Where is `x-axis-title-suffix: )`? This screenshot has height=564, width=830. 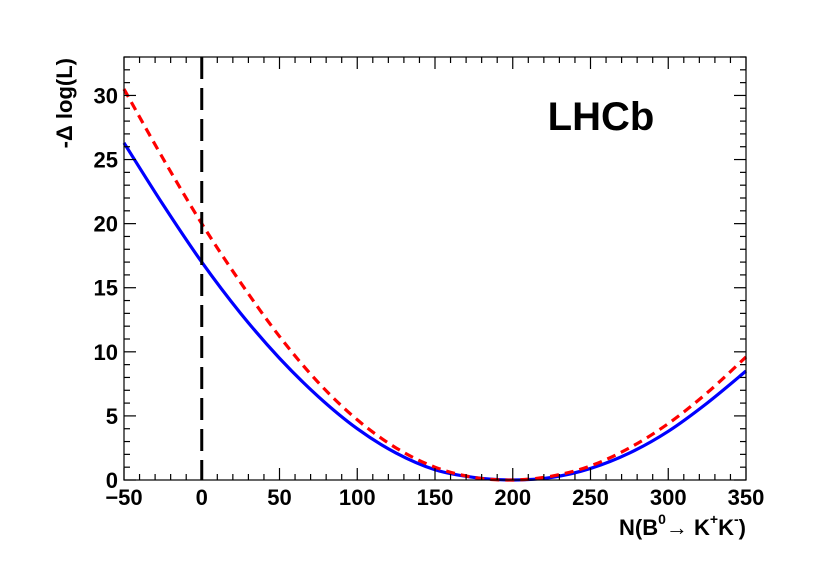
x-axis-title-suffix: ) is located at coordinates (742, 527).